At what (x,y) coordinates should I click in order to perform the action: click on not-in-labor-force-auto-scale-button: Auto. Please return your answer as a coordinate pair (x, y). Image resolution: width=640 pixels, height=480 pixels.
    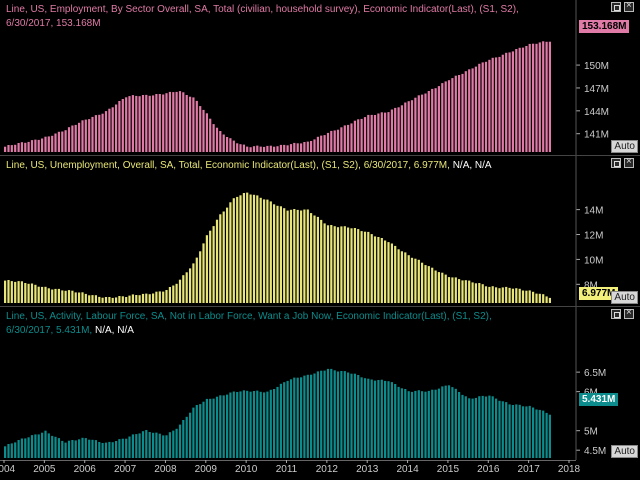
    Looking at the image, I should click on (624, 451).